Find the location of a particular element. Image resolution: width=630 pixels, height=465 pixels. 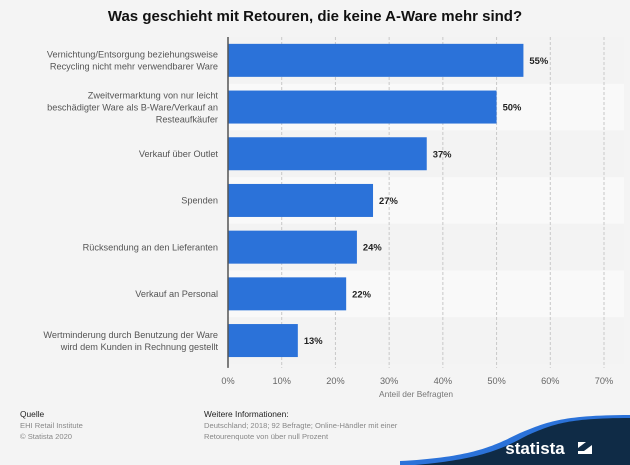

banner-wave is located at coordinates (522, 441).